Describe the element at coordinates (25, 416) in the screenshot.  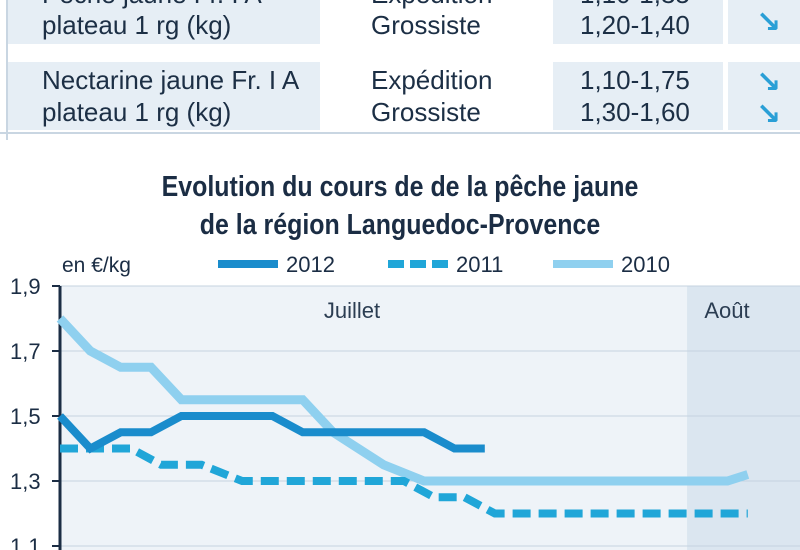
I see `y-tick-label: 1,5` at that location.